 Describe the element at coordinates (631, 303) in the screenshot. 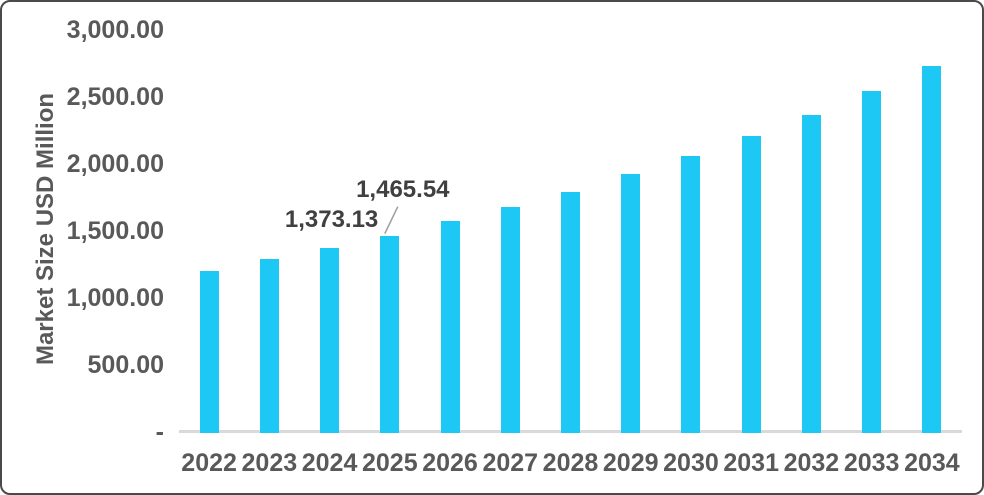

I see `bar-2029` at that location.